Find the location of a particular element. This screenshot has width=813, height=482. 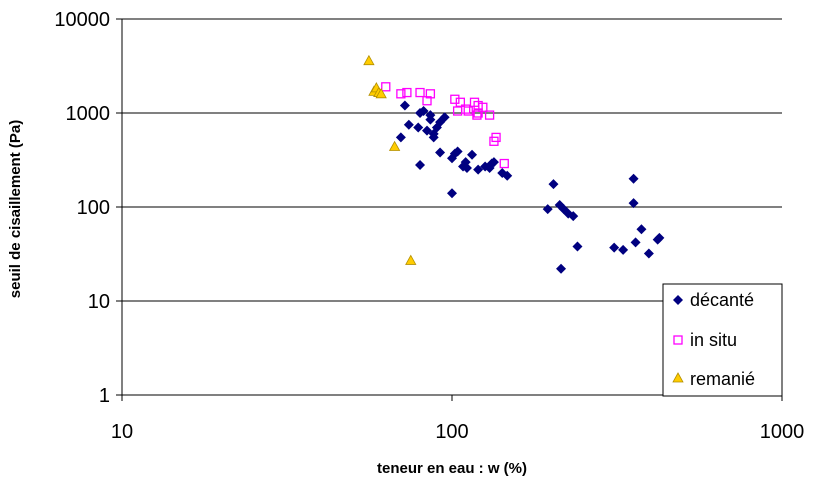

x-axis-title: teneur en eau : w (%) is located at coordinates (452, 468).